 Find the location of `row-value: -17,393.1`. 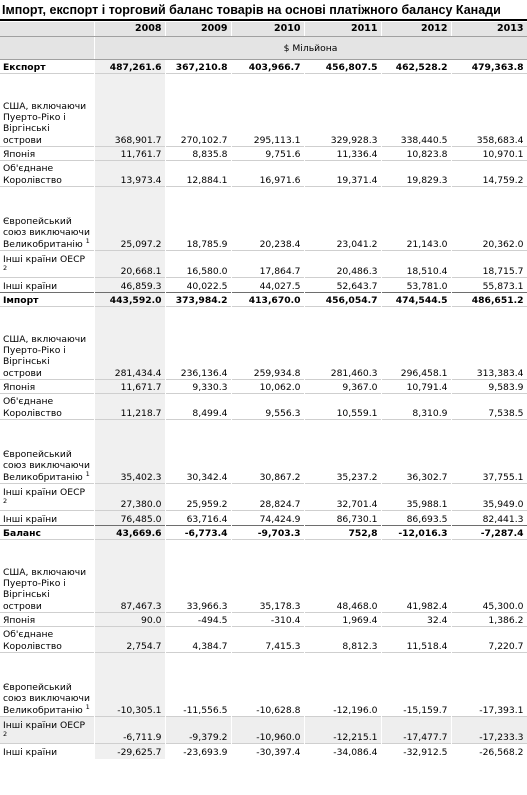

row-value: -17,393.1 is located at coordinates (489, 684).